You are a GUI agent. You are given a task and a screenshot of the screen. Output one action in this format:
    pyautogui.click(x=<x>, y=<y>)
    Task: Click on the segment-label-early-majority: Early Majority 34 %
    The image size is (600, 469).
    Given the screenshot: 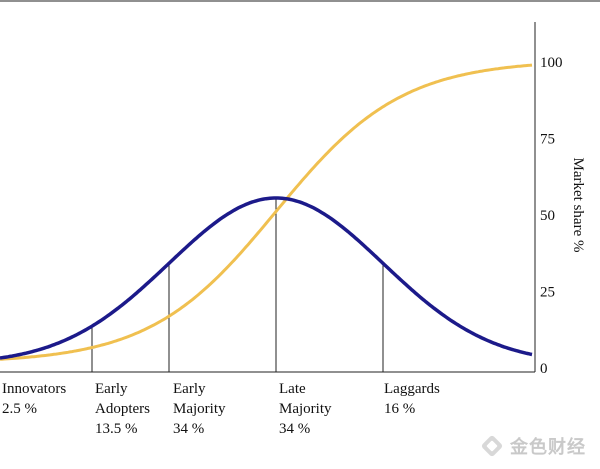 What is the action you would take?
    pyautogui.click(x=199, y=409)
    